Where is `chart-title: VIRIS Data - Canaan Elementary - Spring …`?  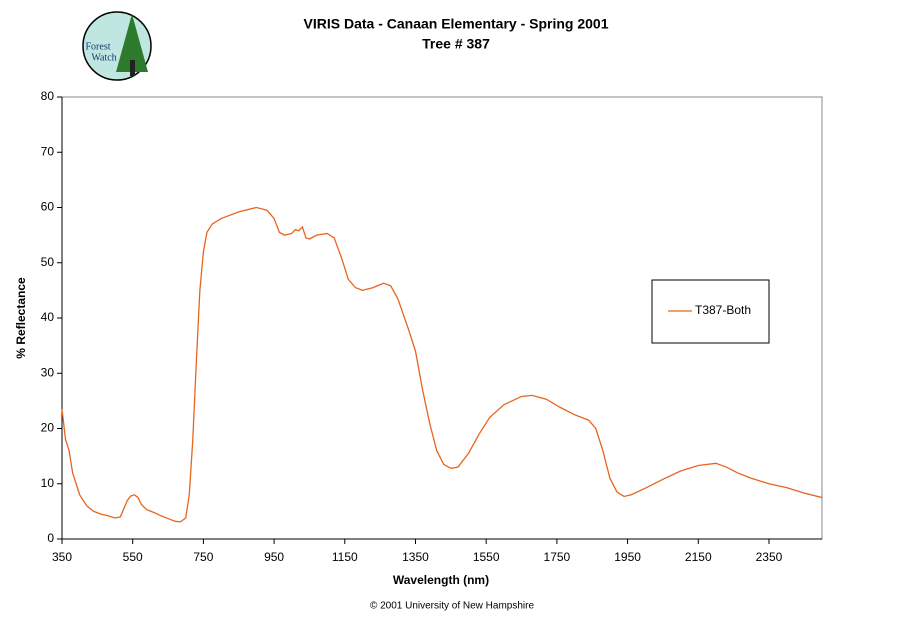 chart-title: VIRIS Data - Canaan Elementary - Spring … is located at coordinates (456, 24).